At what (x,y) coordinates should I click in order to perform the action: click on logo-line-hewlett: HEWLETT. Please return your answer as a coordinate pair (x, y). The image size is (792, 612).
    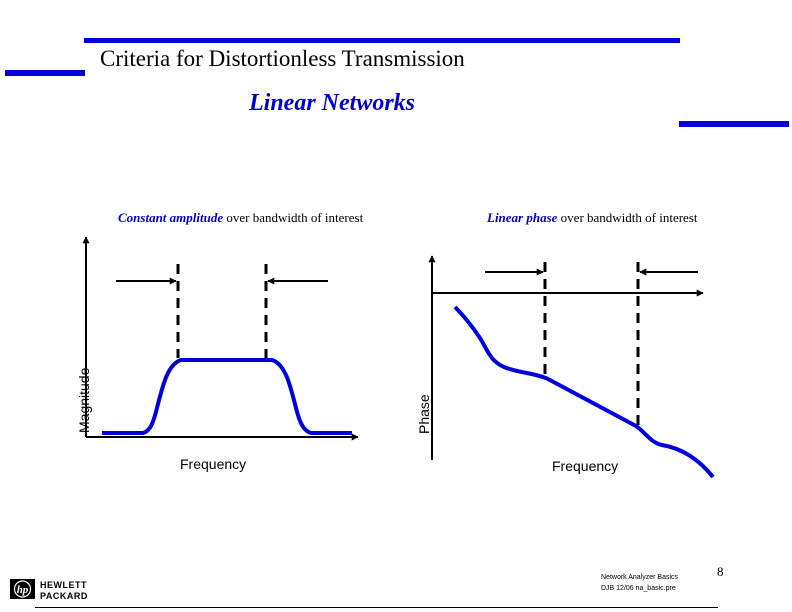
    Looking at the image, I should click on (63, 585).